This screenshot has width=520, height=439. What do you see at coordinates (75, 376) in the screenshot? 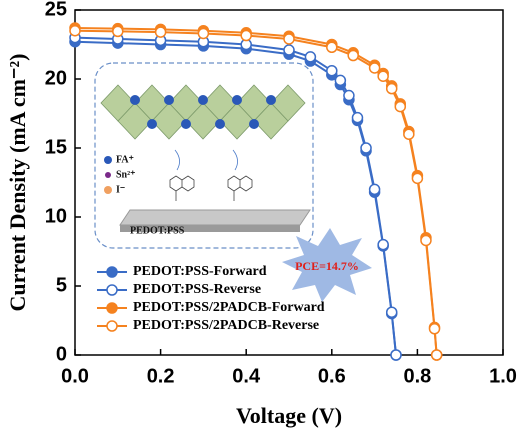
I see `x-tick-label: 0.0` at bounding box center [75, 376].